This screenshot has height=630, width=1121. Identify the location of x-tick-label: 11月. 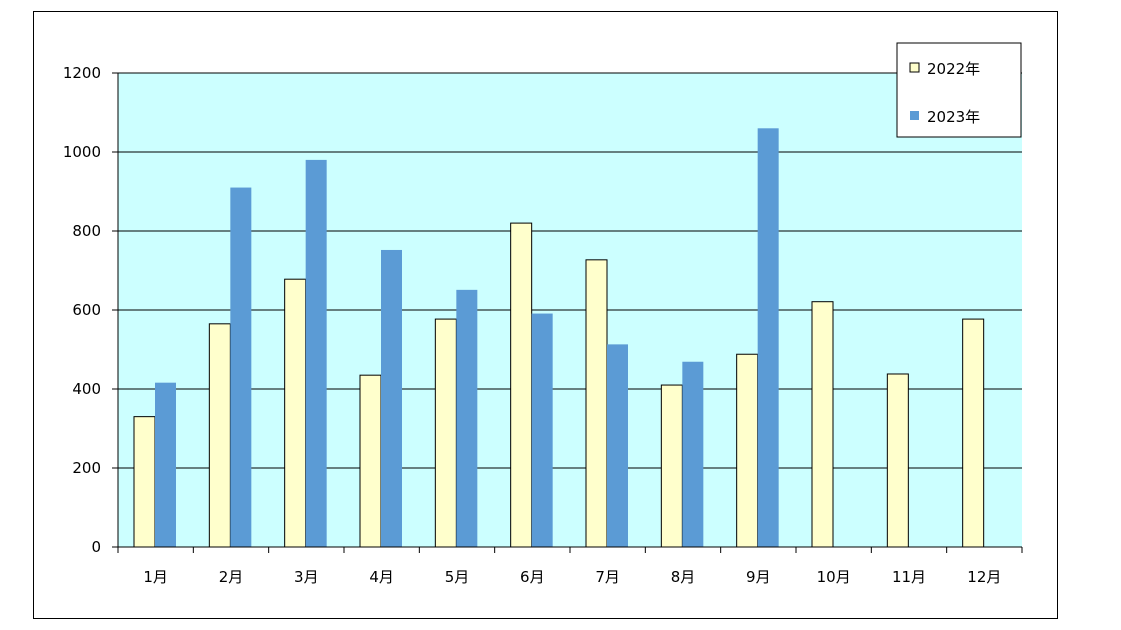
(909, 577).